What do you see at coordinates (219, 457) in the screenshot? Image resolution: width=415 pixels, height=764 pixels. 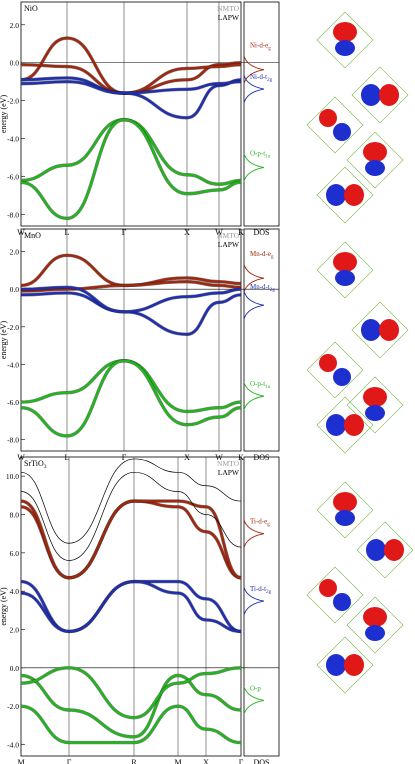 I see `kpoint-label: W` at bounding box center [219, 457].